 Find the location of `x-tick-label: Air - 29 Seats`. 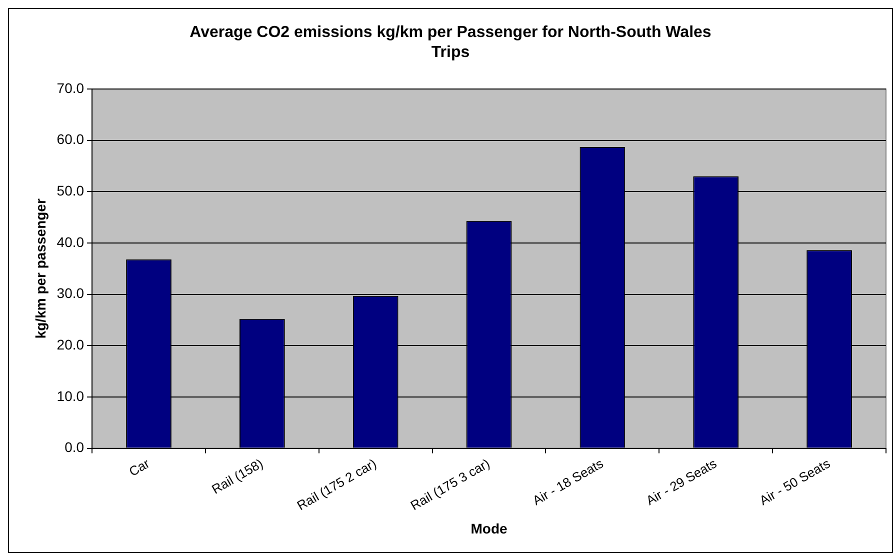

x-tick-label: Air - 29 Seats is located at coordinates (681, 481).